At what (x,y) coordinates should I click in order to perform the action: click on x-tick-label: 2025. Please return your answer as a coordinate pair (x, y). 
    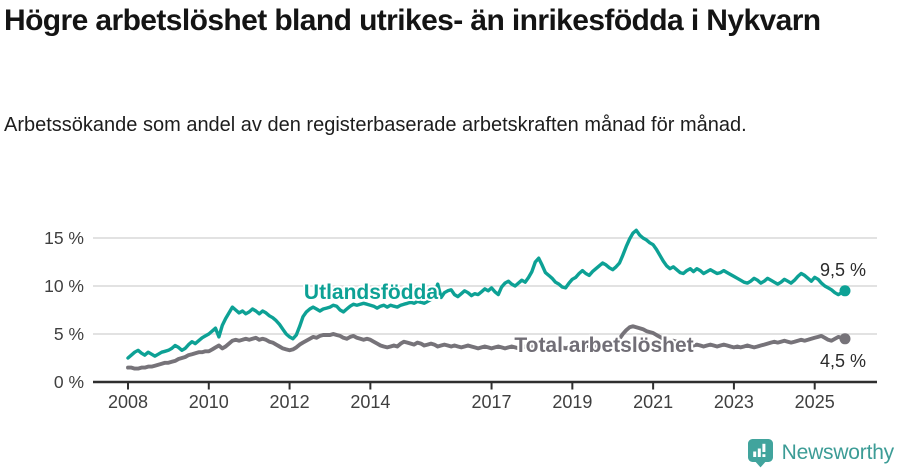
    Looking at the image, I should click on (815, 402).